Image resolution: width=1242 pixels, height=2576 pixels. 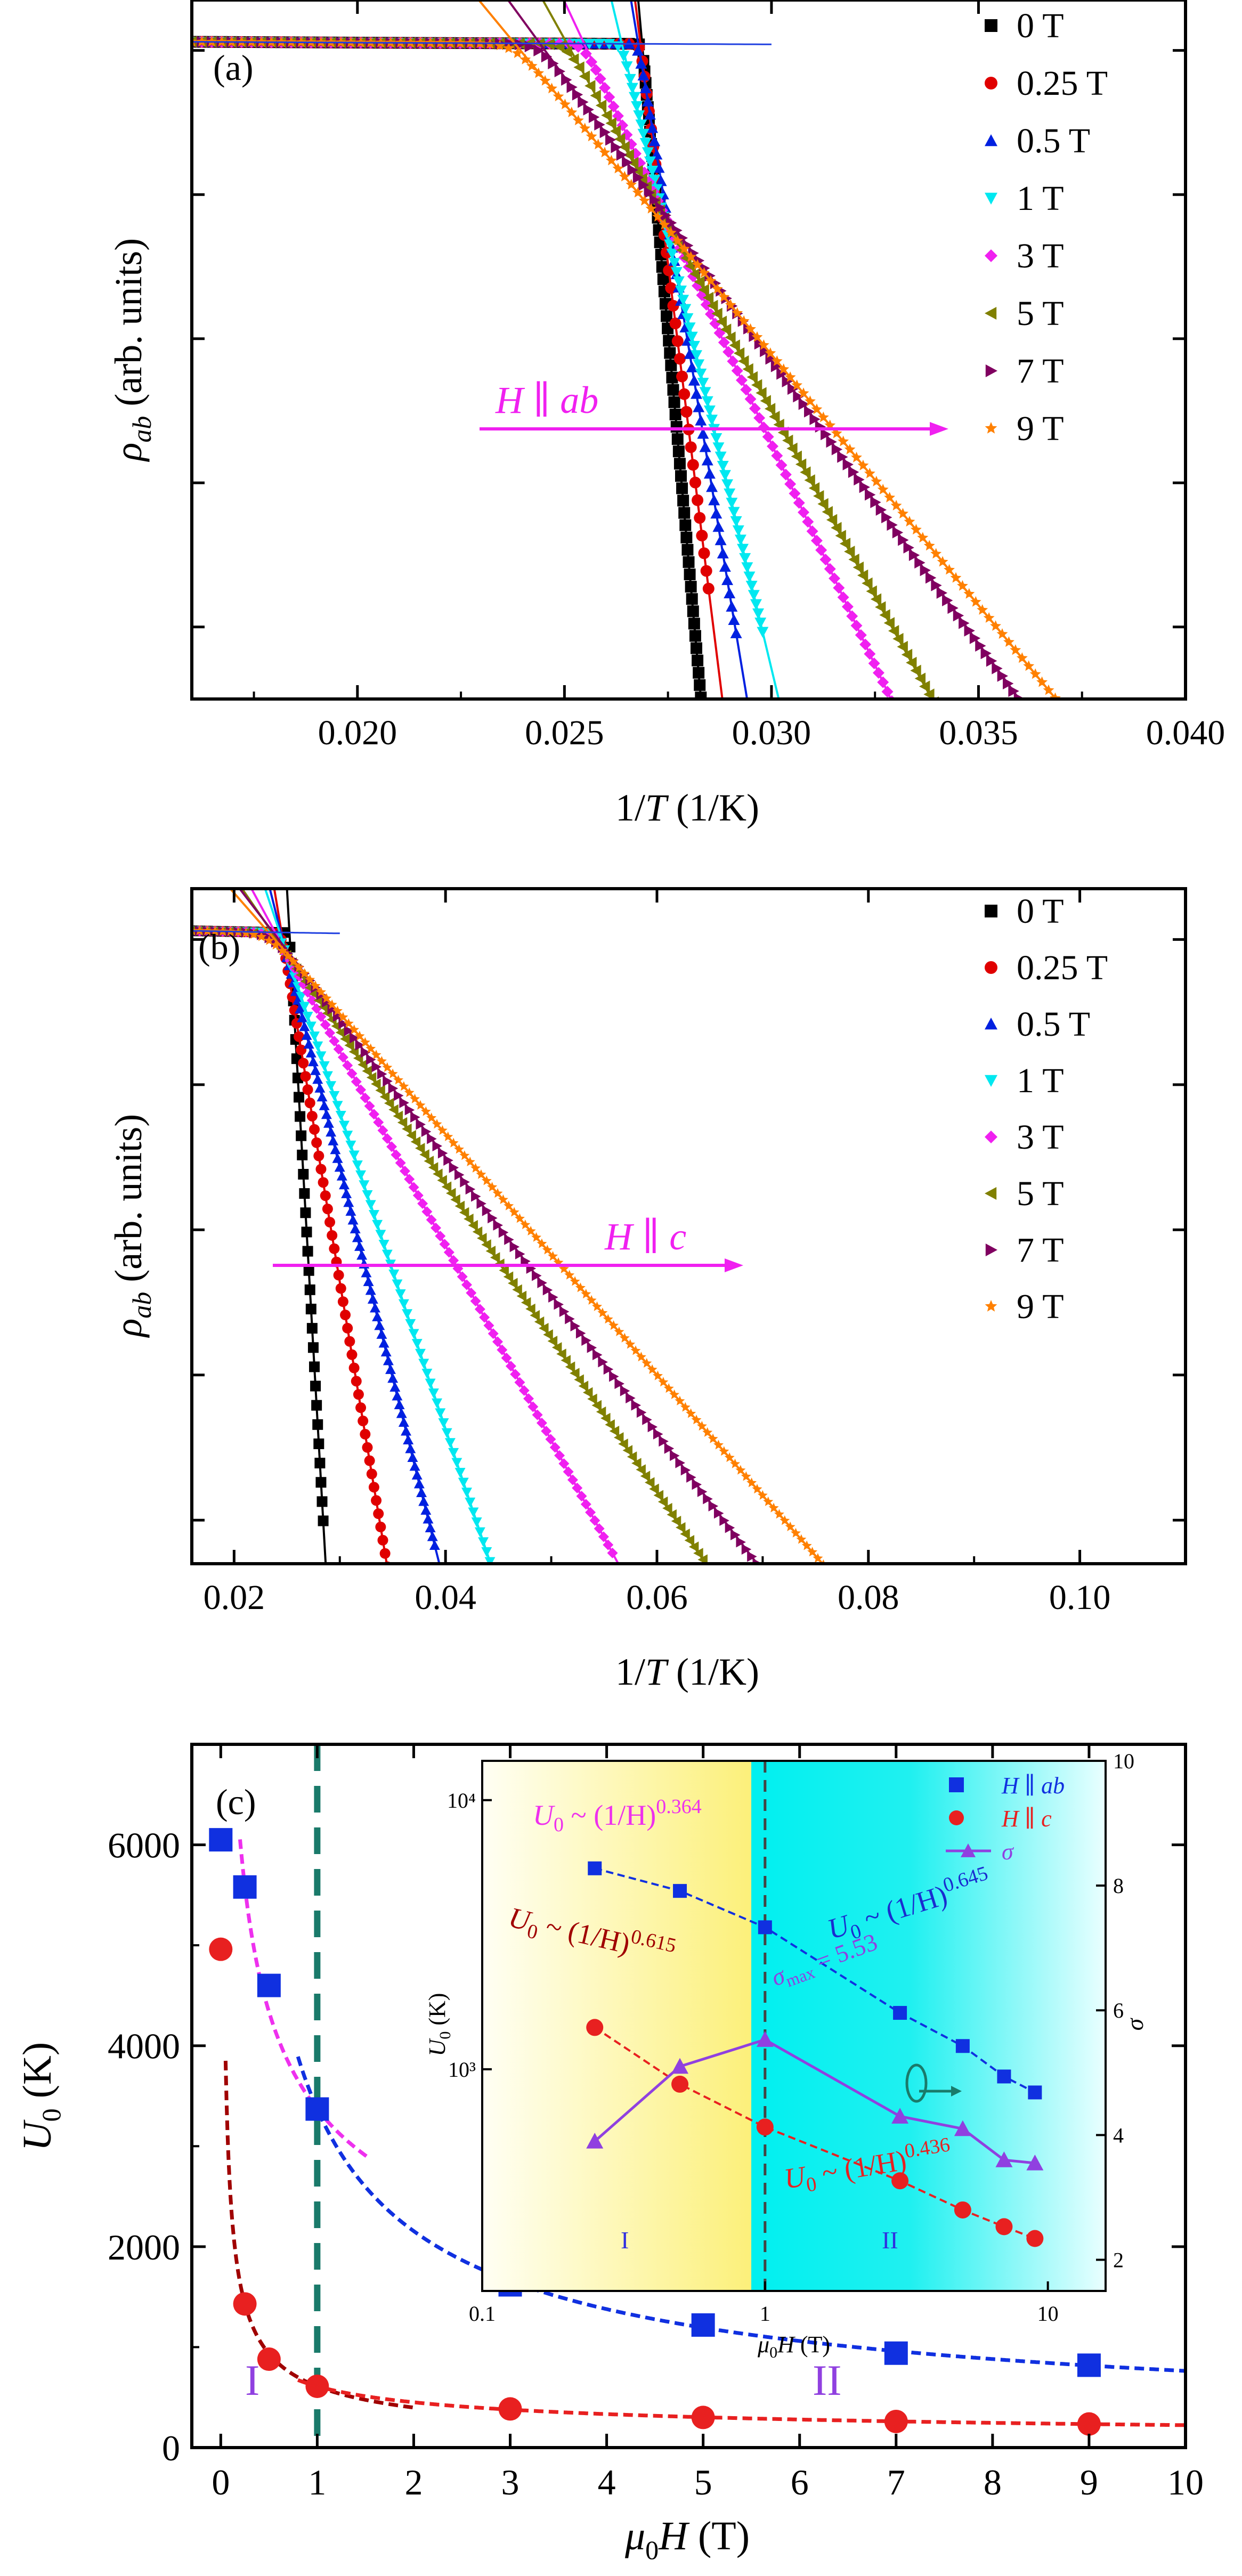 What do you see at coordinates (800, 2482) in the screenshot?
I see `x-tick-label: 6` at bounding box center [800, 2482].